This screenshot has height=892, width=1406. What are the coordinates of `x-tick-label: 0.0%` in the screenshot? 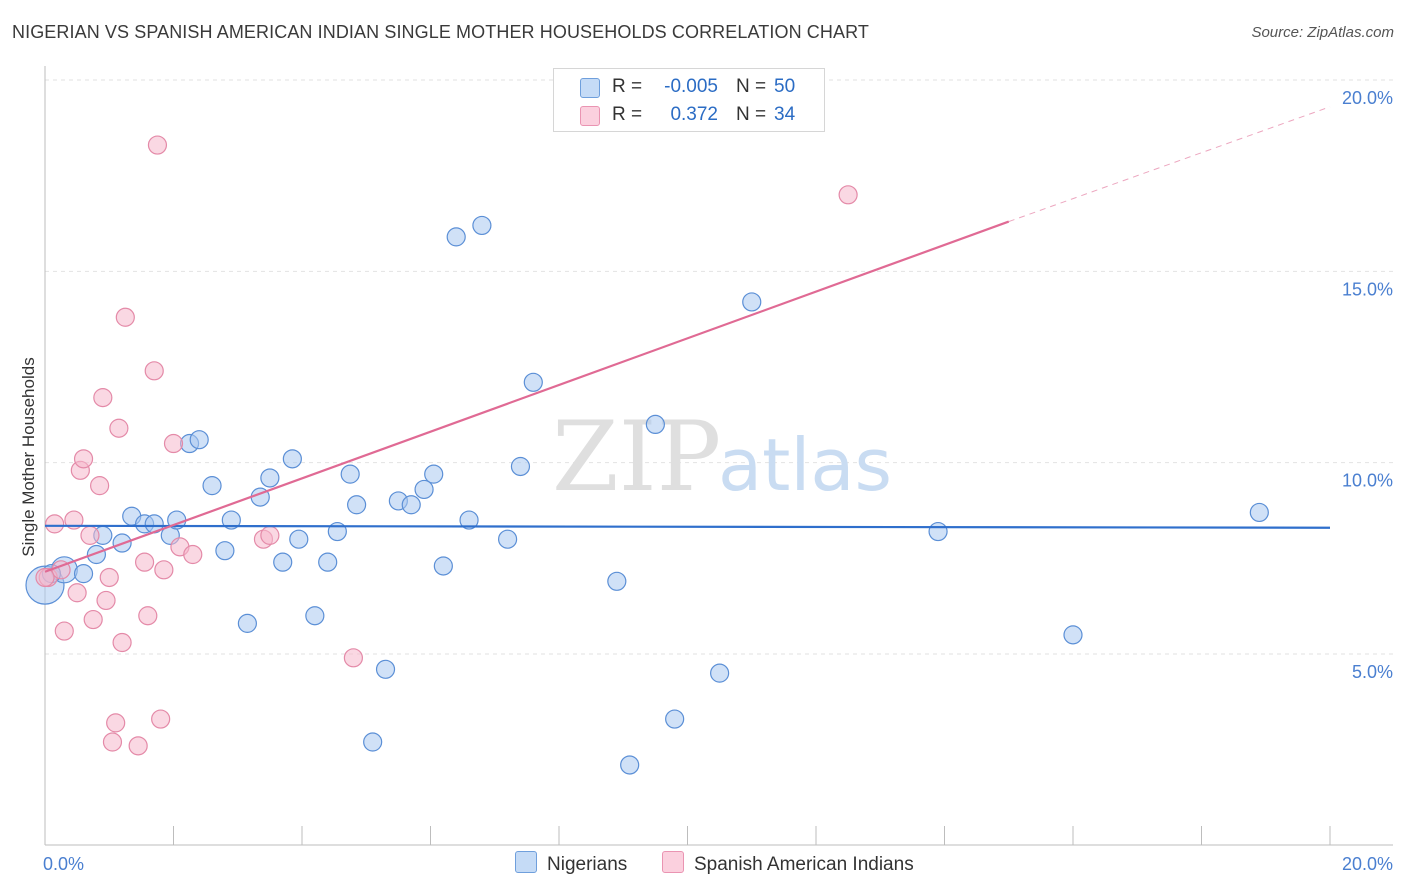 It's located at (63, 864).